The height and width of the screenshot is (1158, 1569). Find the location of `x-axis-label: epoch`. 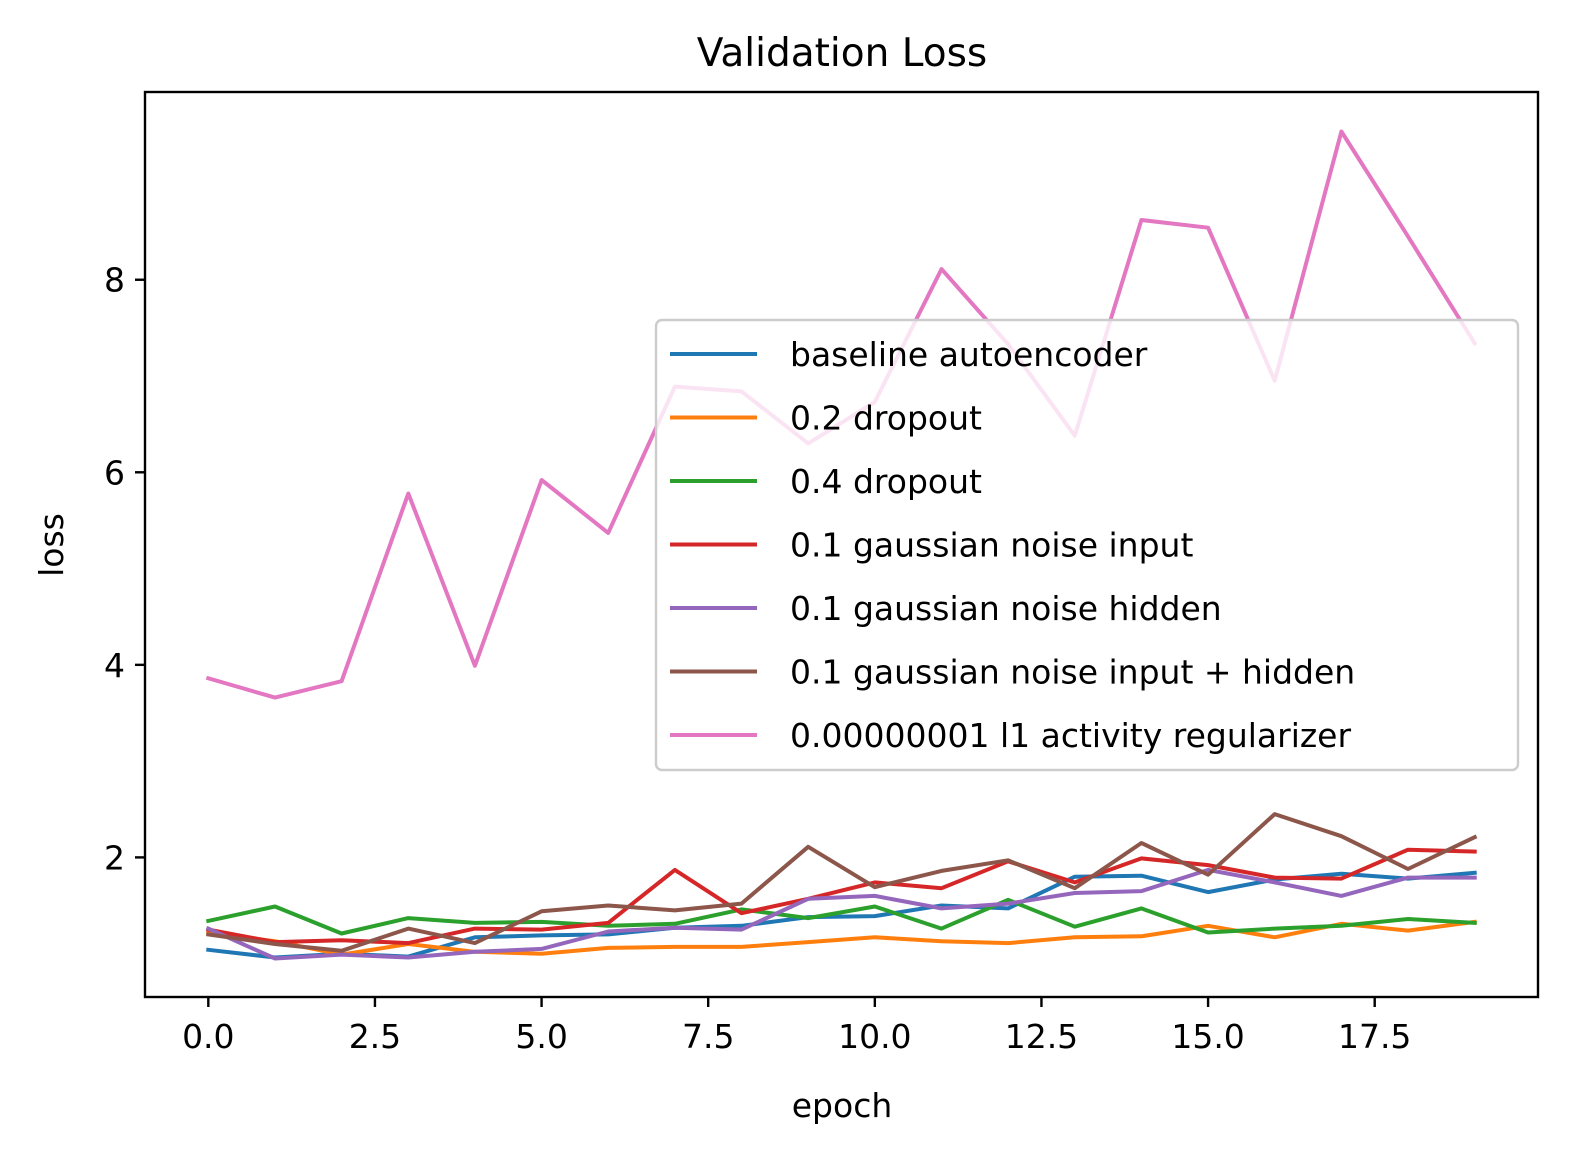

x-axis-label: epoch is located at coordinates (842, 1105).